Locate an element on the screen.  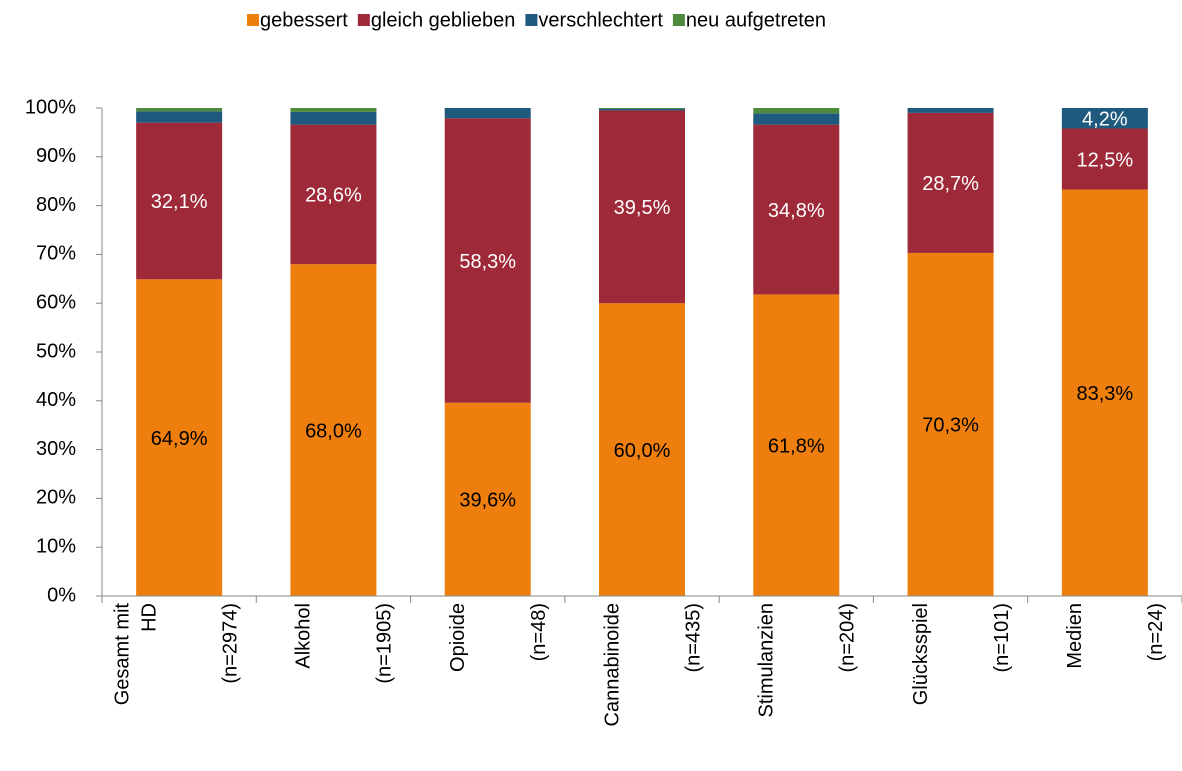
data-label: 68,0% is located at coordinates (333, 431).